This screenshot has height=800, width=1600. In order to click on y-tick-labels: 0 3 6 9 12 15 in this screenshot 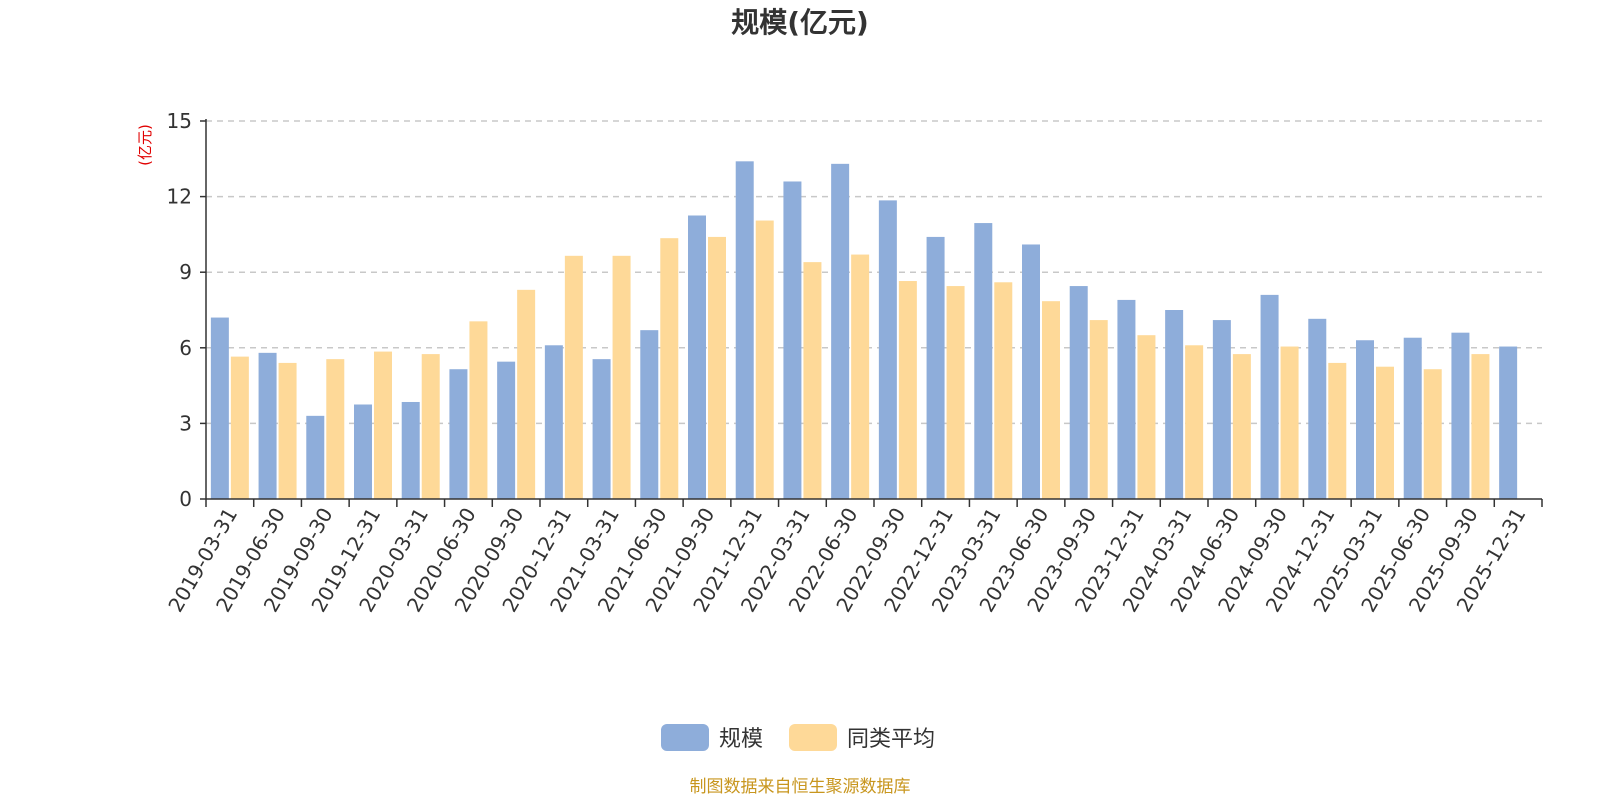, I will do `click(179, 310)`.